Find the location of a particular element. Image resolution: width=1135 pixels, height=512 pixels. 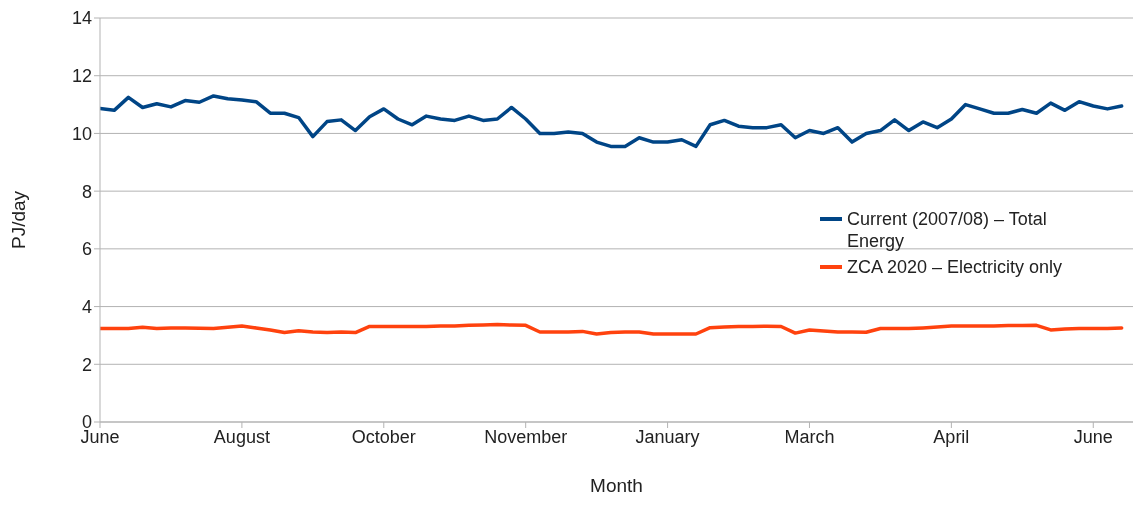

x-tick-label: October is located at coordinates (383, 436).